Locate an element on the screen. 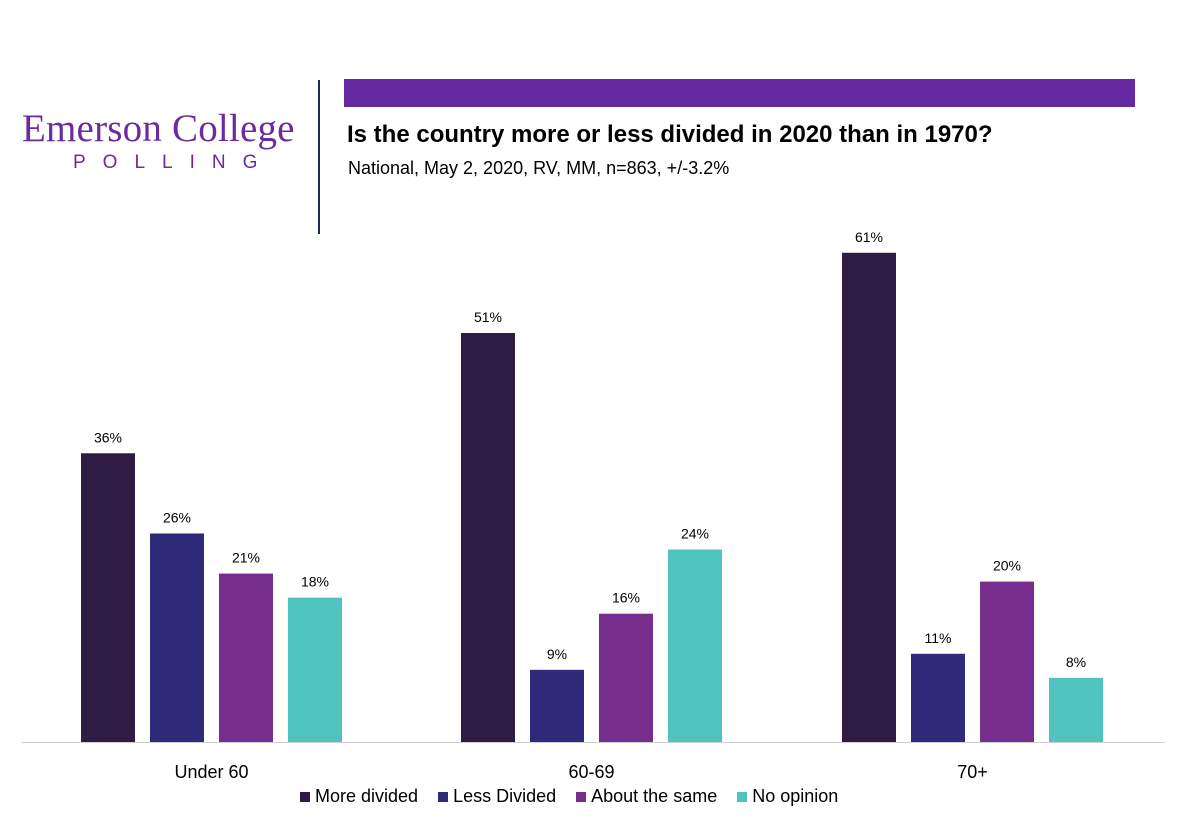  data-label: 16% is located at coordinates (626, 598).